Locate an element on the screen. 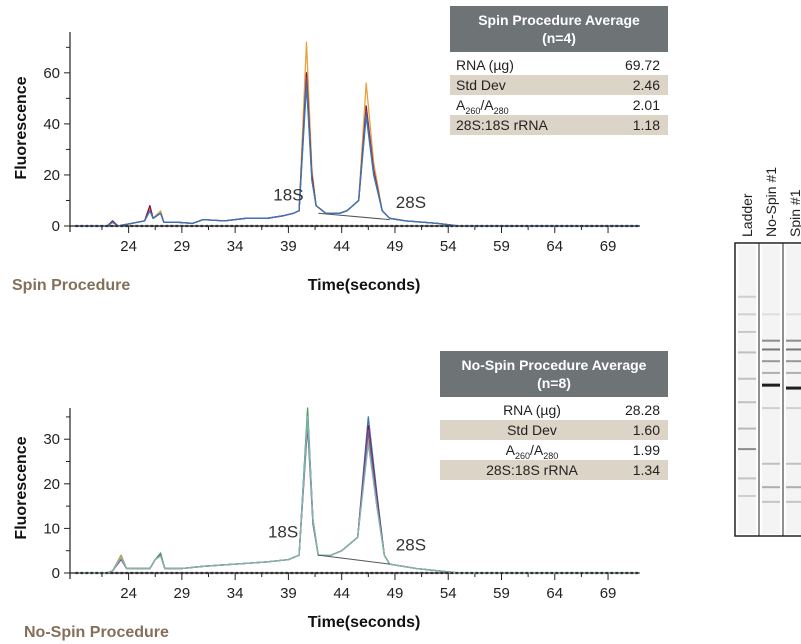  table-row-value: 1.34 is located at coordinates (646, 470).